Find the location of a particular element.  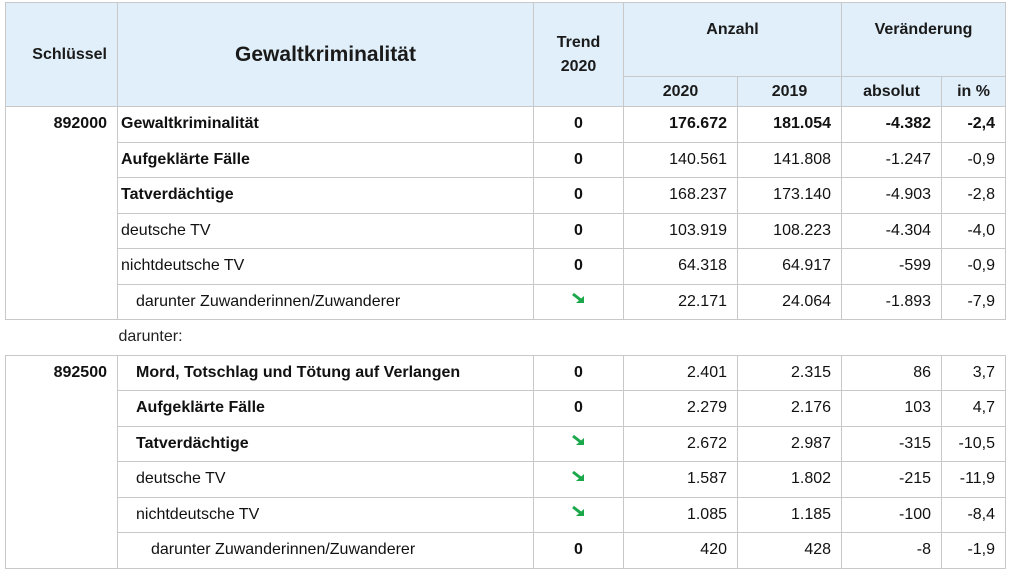

value-cell: -1,9 is located at coordinates (974, 550).